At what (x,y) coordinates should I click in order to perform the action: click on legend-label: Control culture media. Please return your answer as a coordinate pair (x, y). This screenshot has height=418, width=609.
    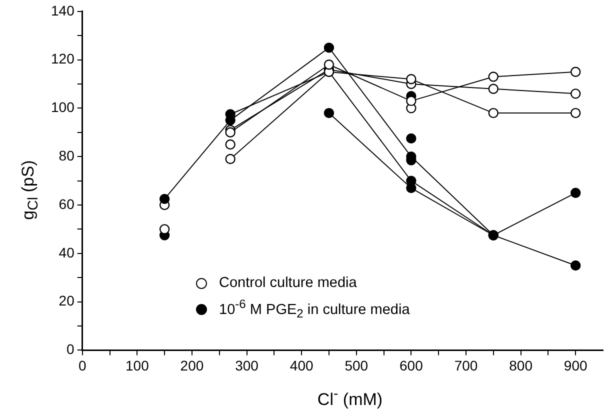
    Looking at the image, I should click on (288, 283).